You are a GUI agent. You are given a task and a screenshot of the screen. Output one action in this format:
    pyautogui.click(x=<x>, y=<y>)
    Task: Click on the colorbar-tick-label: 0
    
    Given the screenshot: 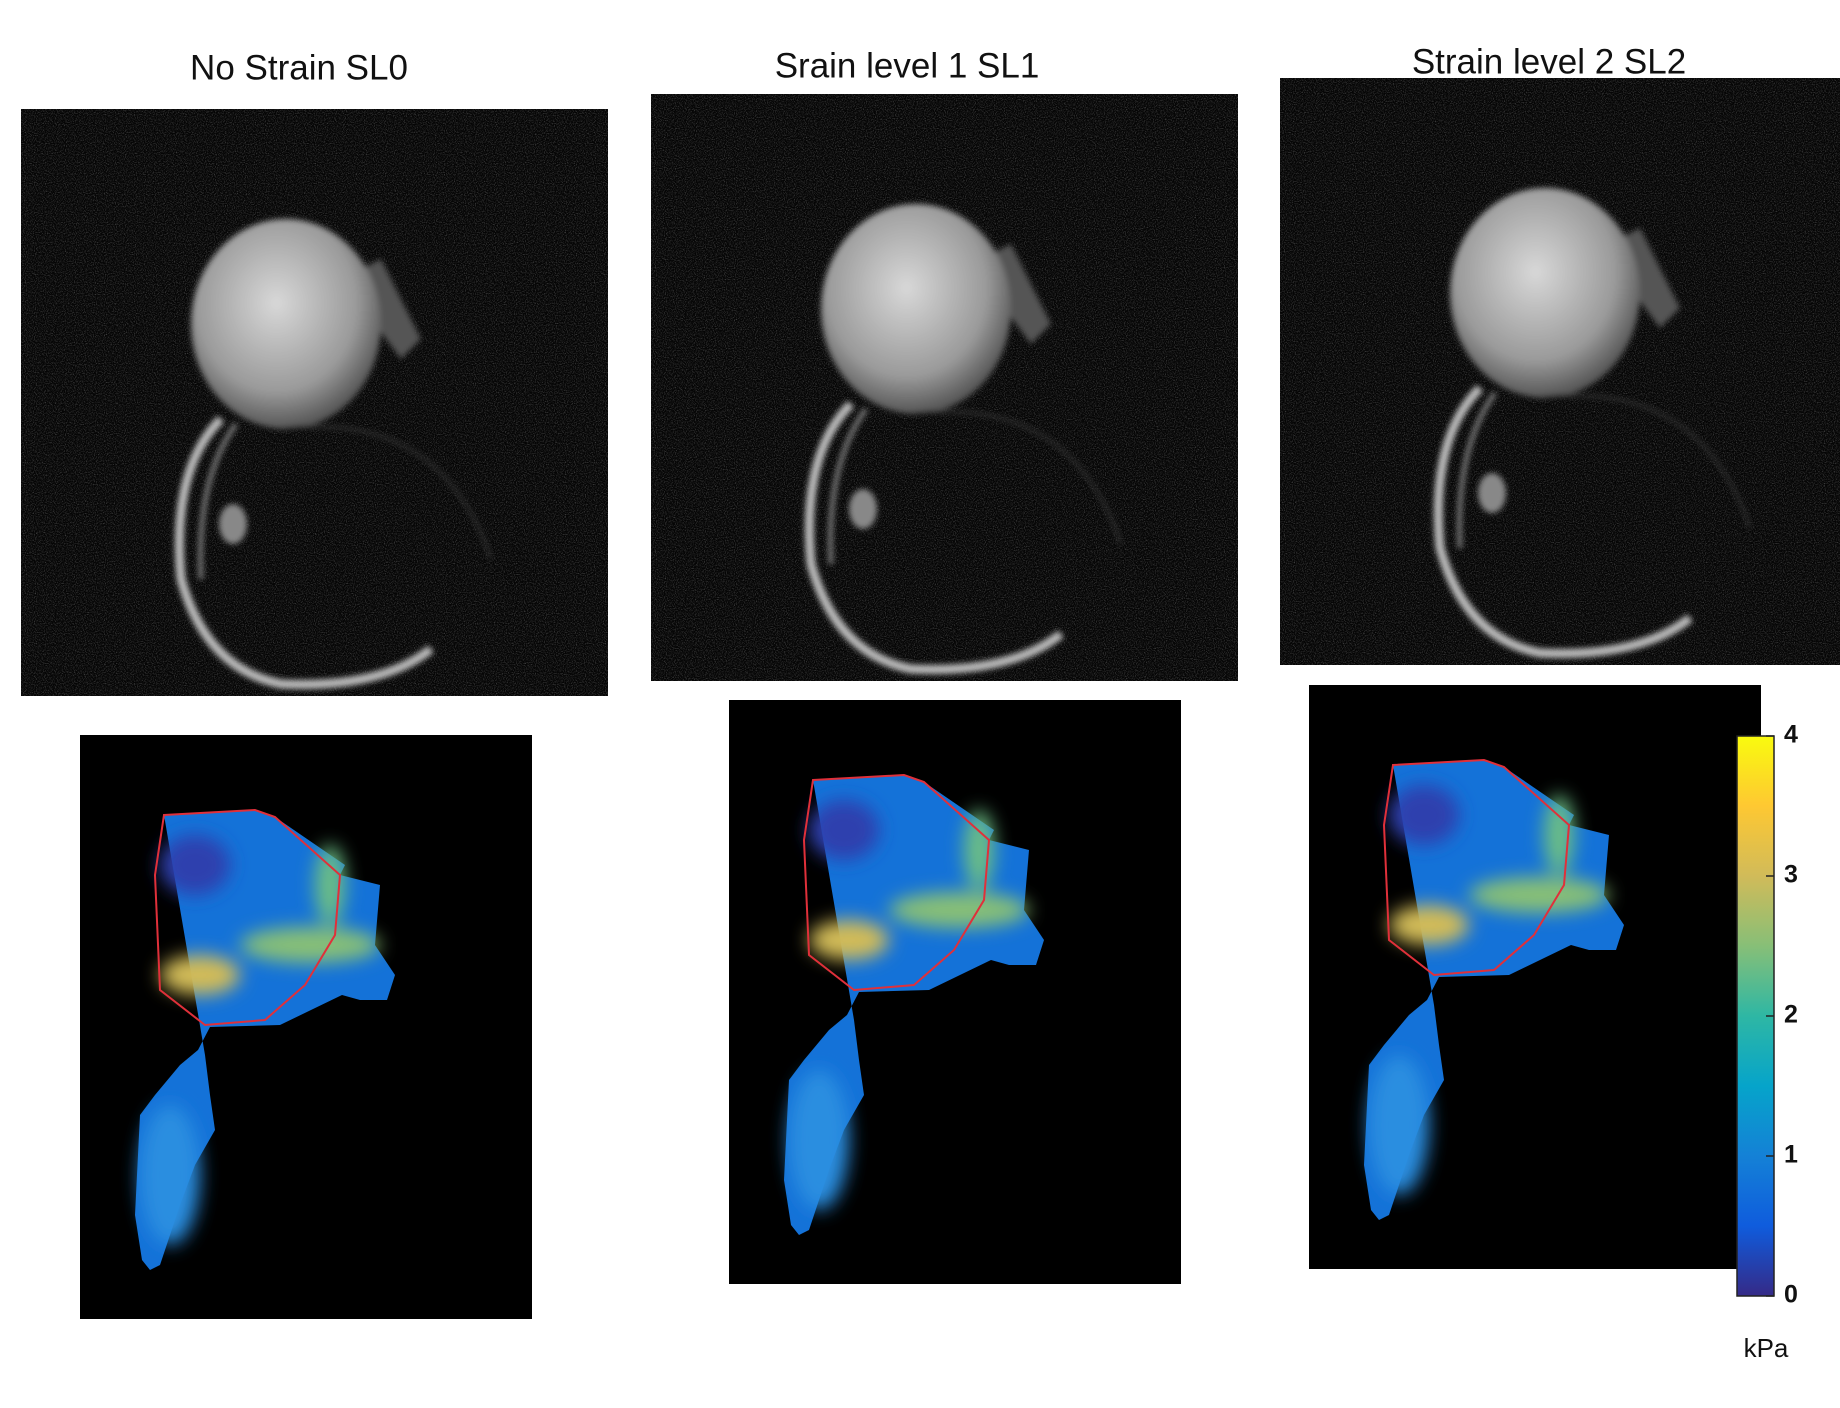 What is the action you would take?
    pyautogui.click(x=1791, y=1295)
    